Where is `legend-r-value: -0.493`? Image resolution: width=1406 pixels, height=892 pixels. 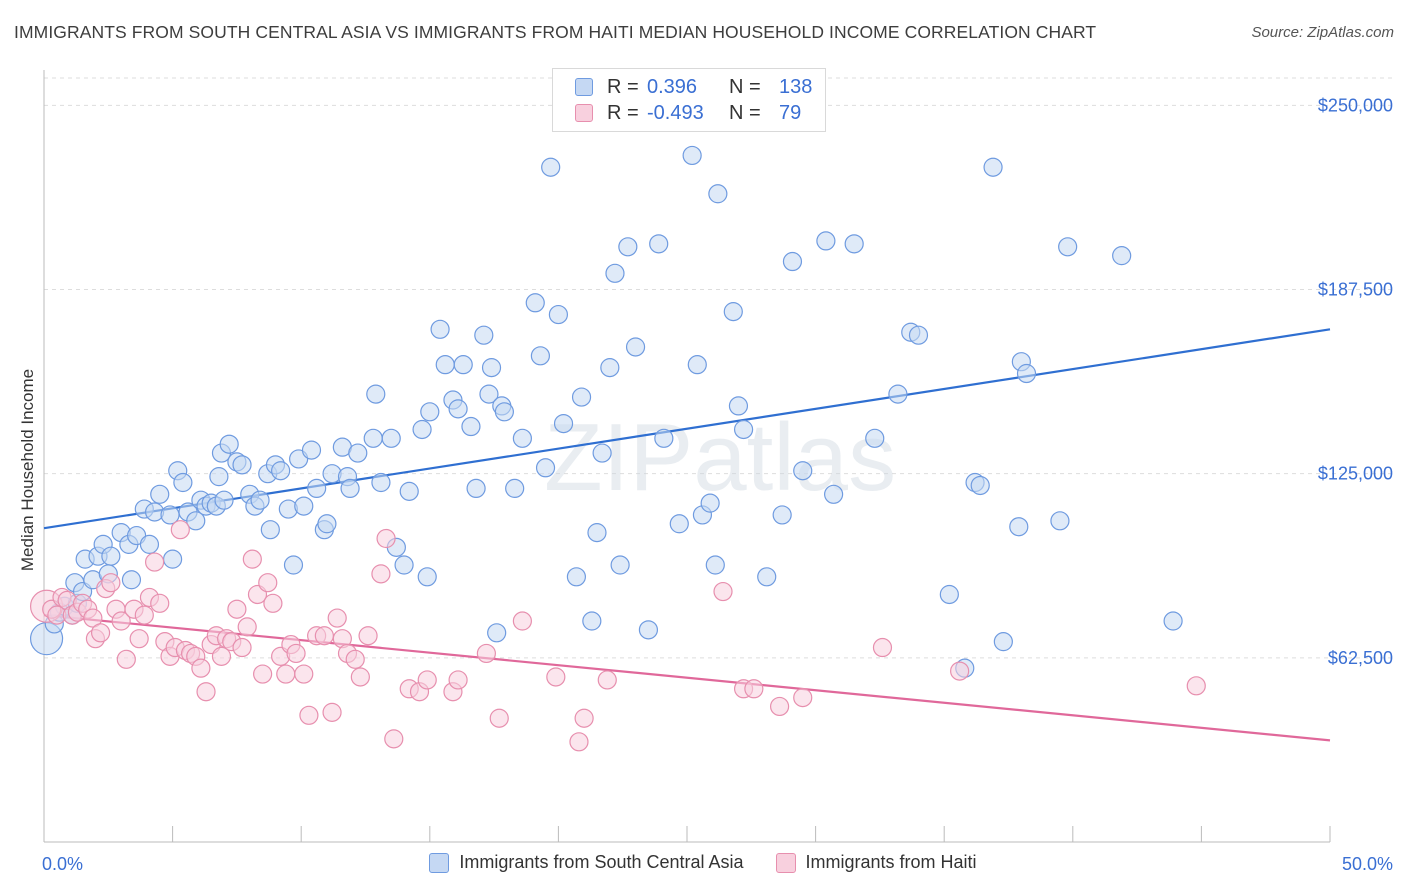 legend-r-value: -0.493 is located at coordinates (675, 112).